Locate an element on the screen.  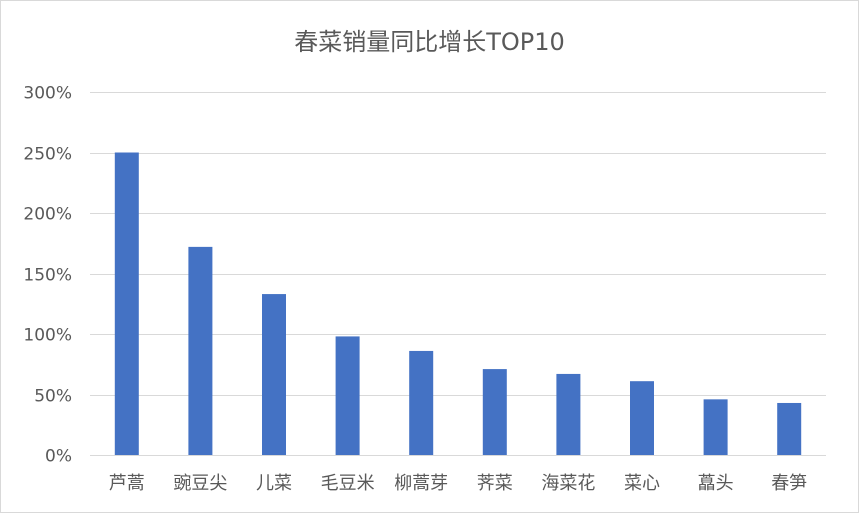
x-category-label: 儿菜 is located at coordinates (274, 483).